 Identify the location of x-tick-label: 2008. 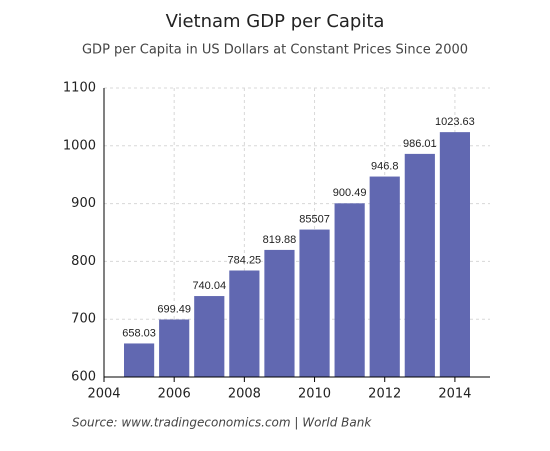
(244, 394).